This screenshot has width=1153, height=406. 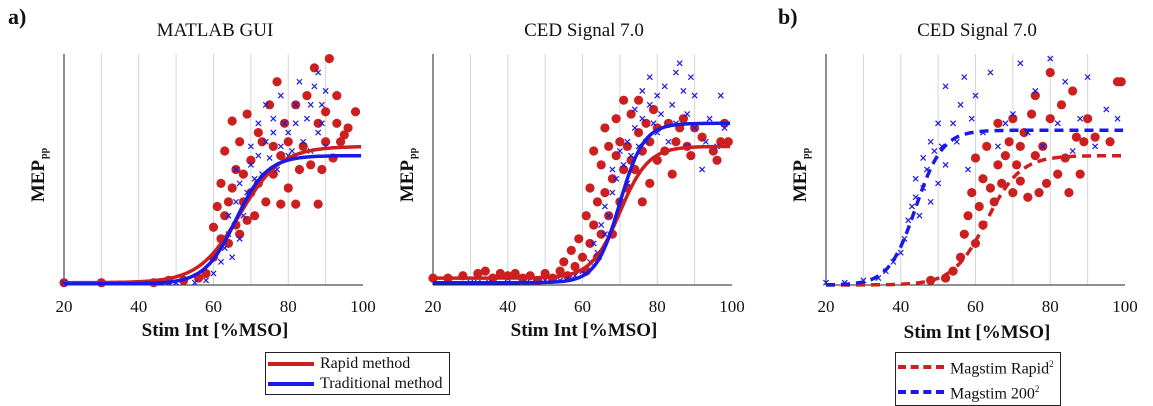 I want to click on legend-a-traditional-label: Traditional method, so click(x=381, y=383).